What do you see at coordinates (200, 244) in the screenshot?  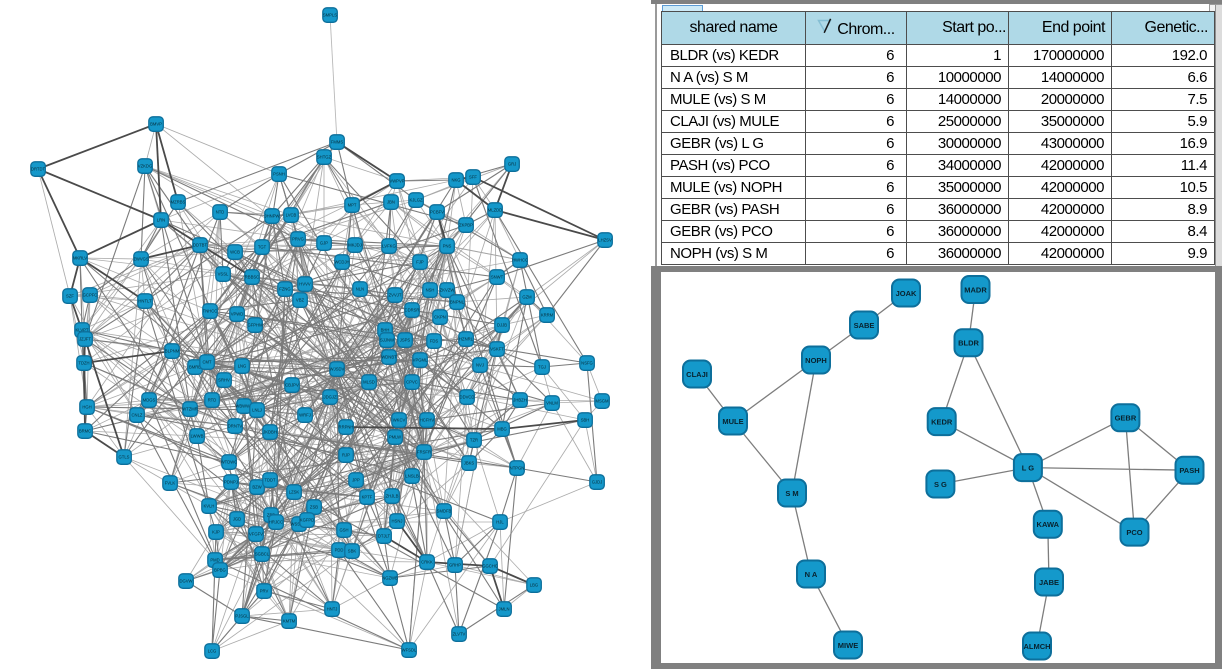 I see `svg-text: DDTBT` at bounding box center [200, 244].